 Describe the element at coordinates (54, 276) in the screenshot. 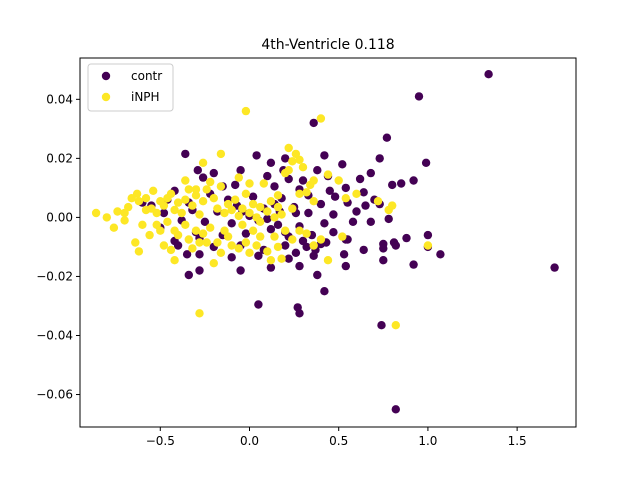

I see `y-tick-label: −0.02` at that location.